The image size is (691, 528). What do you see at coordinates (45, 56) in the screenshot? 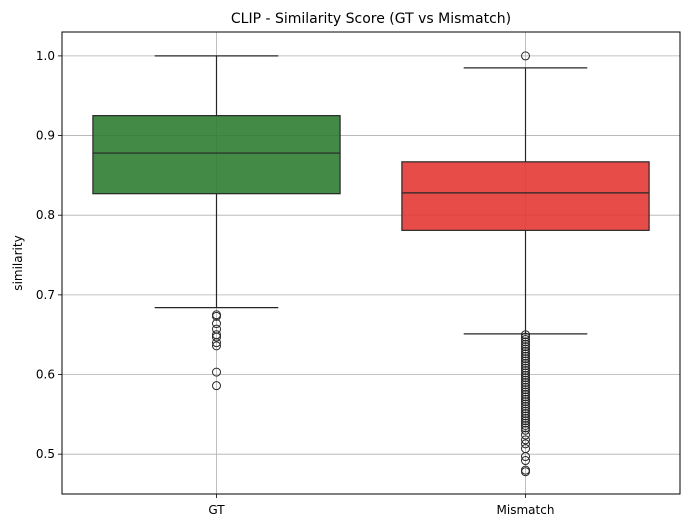
I see `y-tick-label: 1.0` at bounding box center [45, 56].